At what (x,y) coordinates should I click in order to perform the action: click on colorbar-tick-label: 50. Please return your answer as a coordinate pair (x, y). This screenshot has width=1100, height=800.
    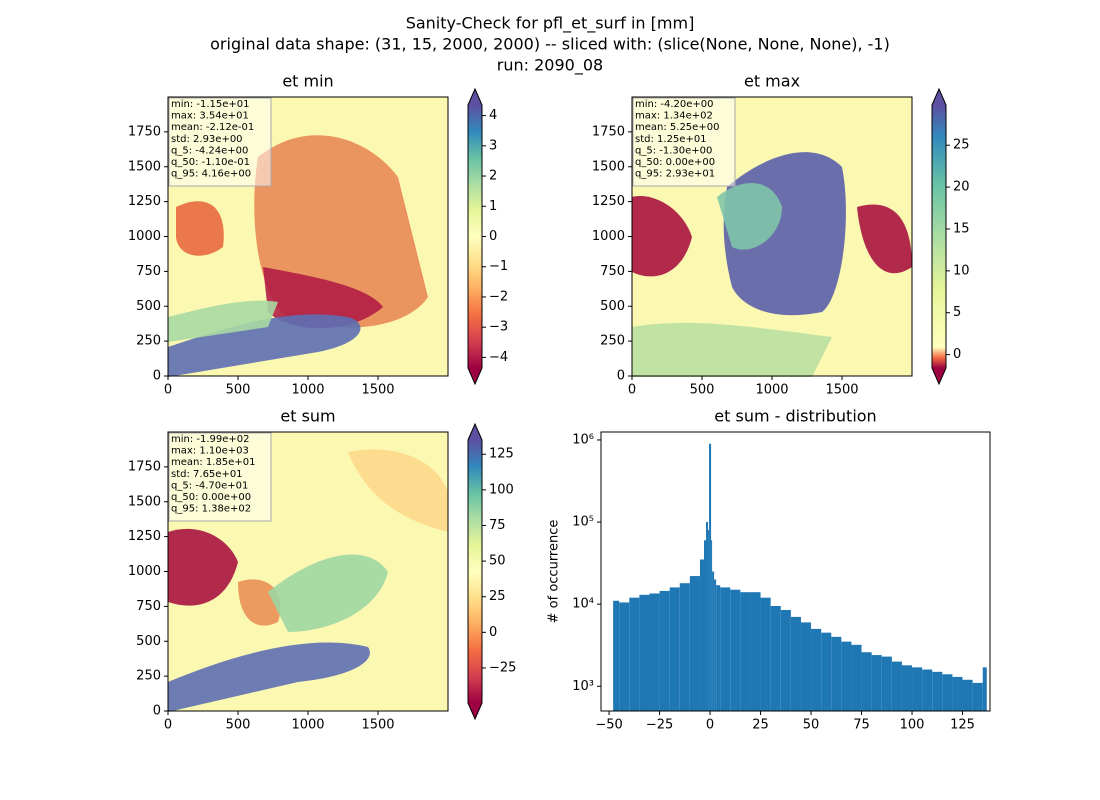
    Looking at the image, I should click on (497, 561).